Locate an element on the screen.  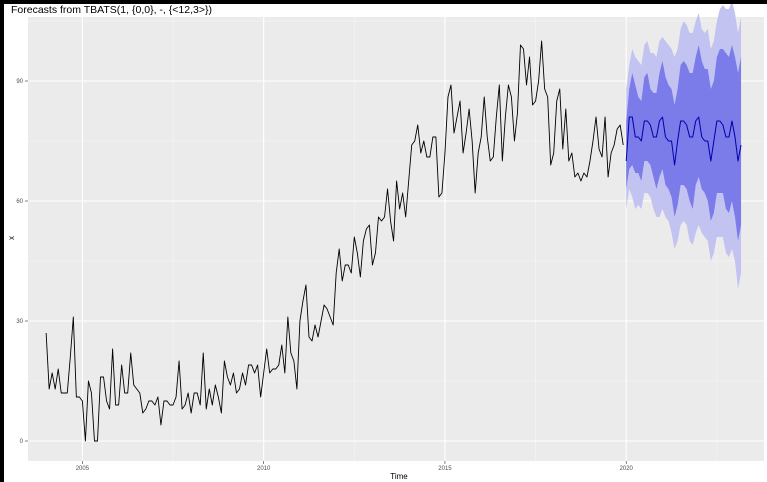
x-tick-label: 2020 is located at coordinates (627, 469).